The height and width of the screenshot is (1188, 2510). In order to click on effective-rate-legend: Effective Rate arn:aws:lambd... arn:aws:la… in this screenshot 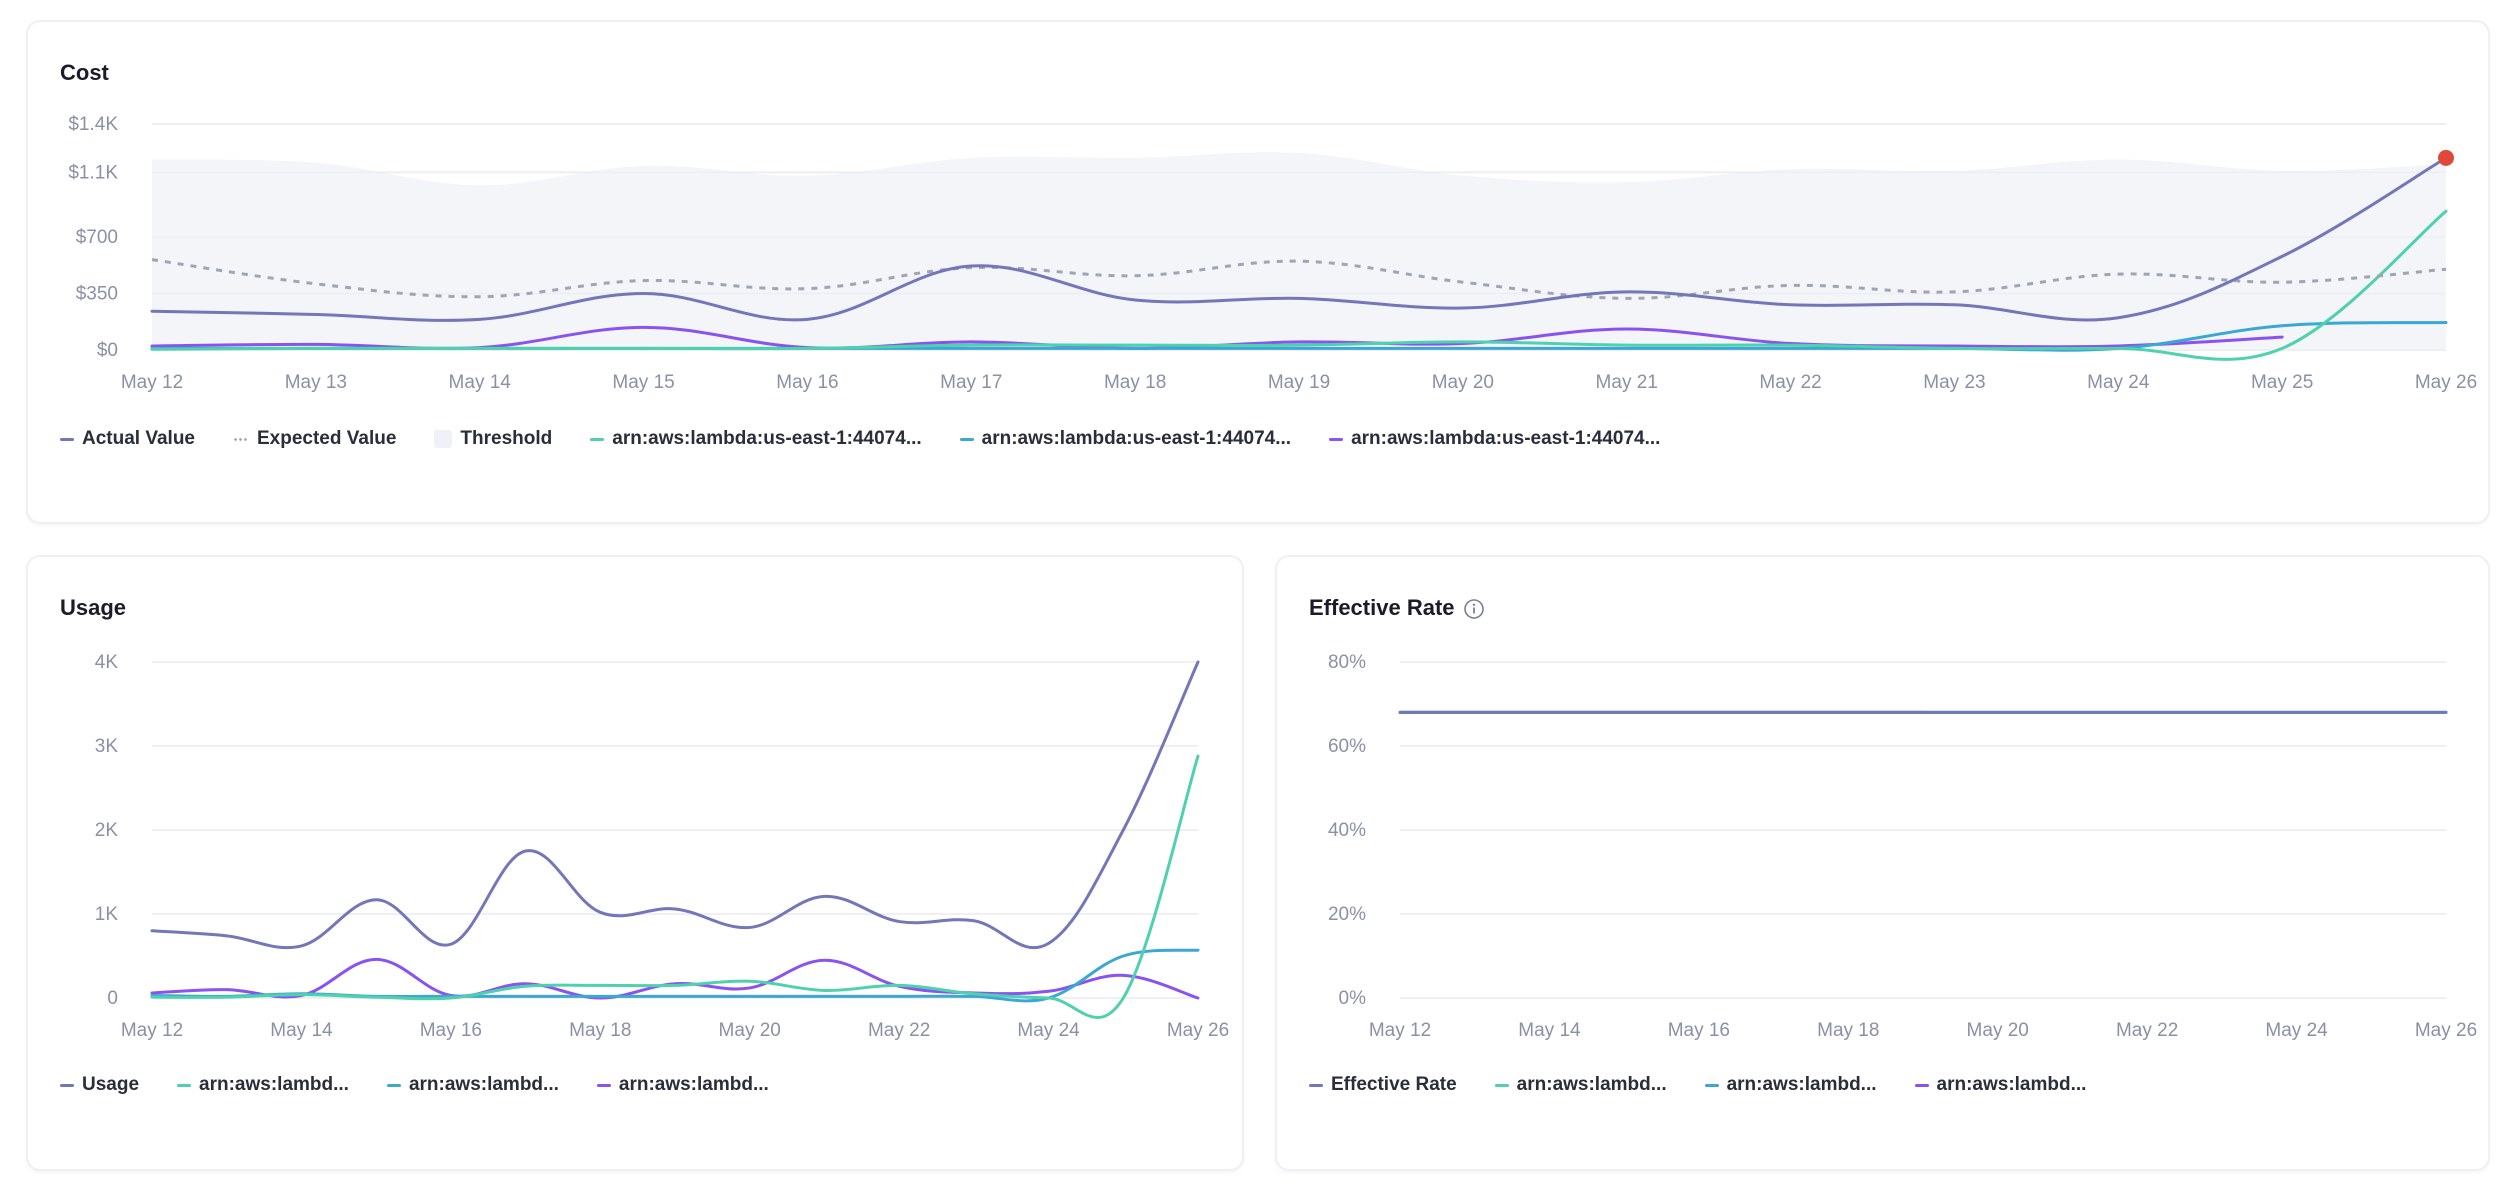, I will do `click(1697, 1085)`.